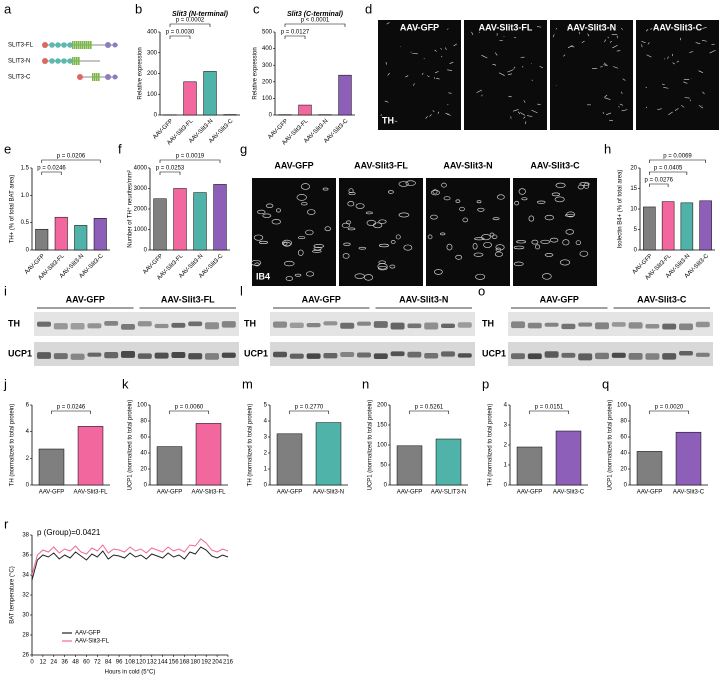  What do you see at coordinates (267, 82) in the screenshot?
I see `y-tick-label: 200` at bounding box center [267, 82].